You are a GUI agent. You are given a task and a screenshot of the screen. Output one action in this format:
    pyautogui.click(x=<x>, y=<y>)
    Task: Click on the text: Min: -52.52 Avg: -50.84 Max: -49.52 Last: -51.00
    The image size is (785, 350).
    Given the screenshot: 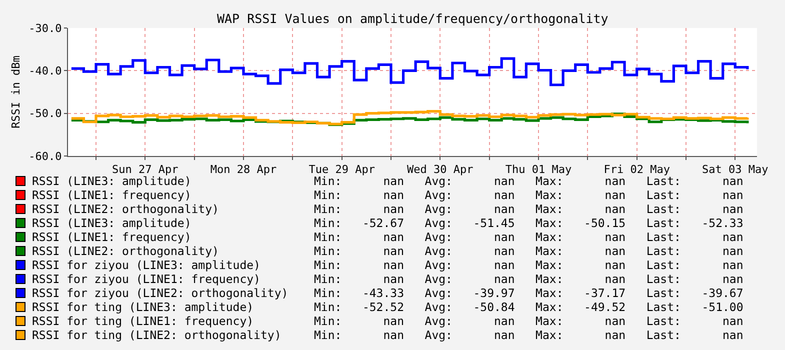 What is the action you would take?
    pyautogui.click(x=529, y=307)
    